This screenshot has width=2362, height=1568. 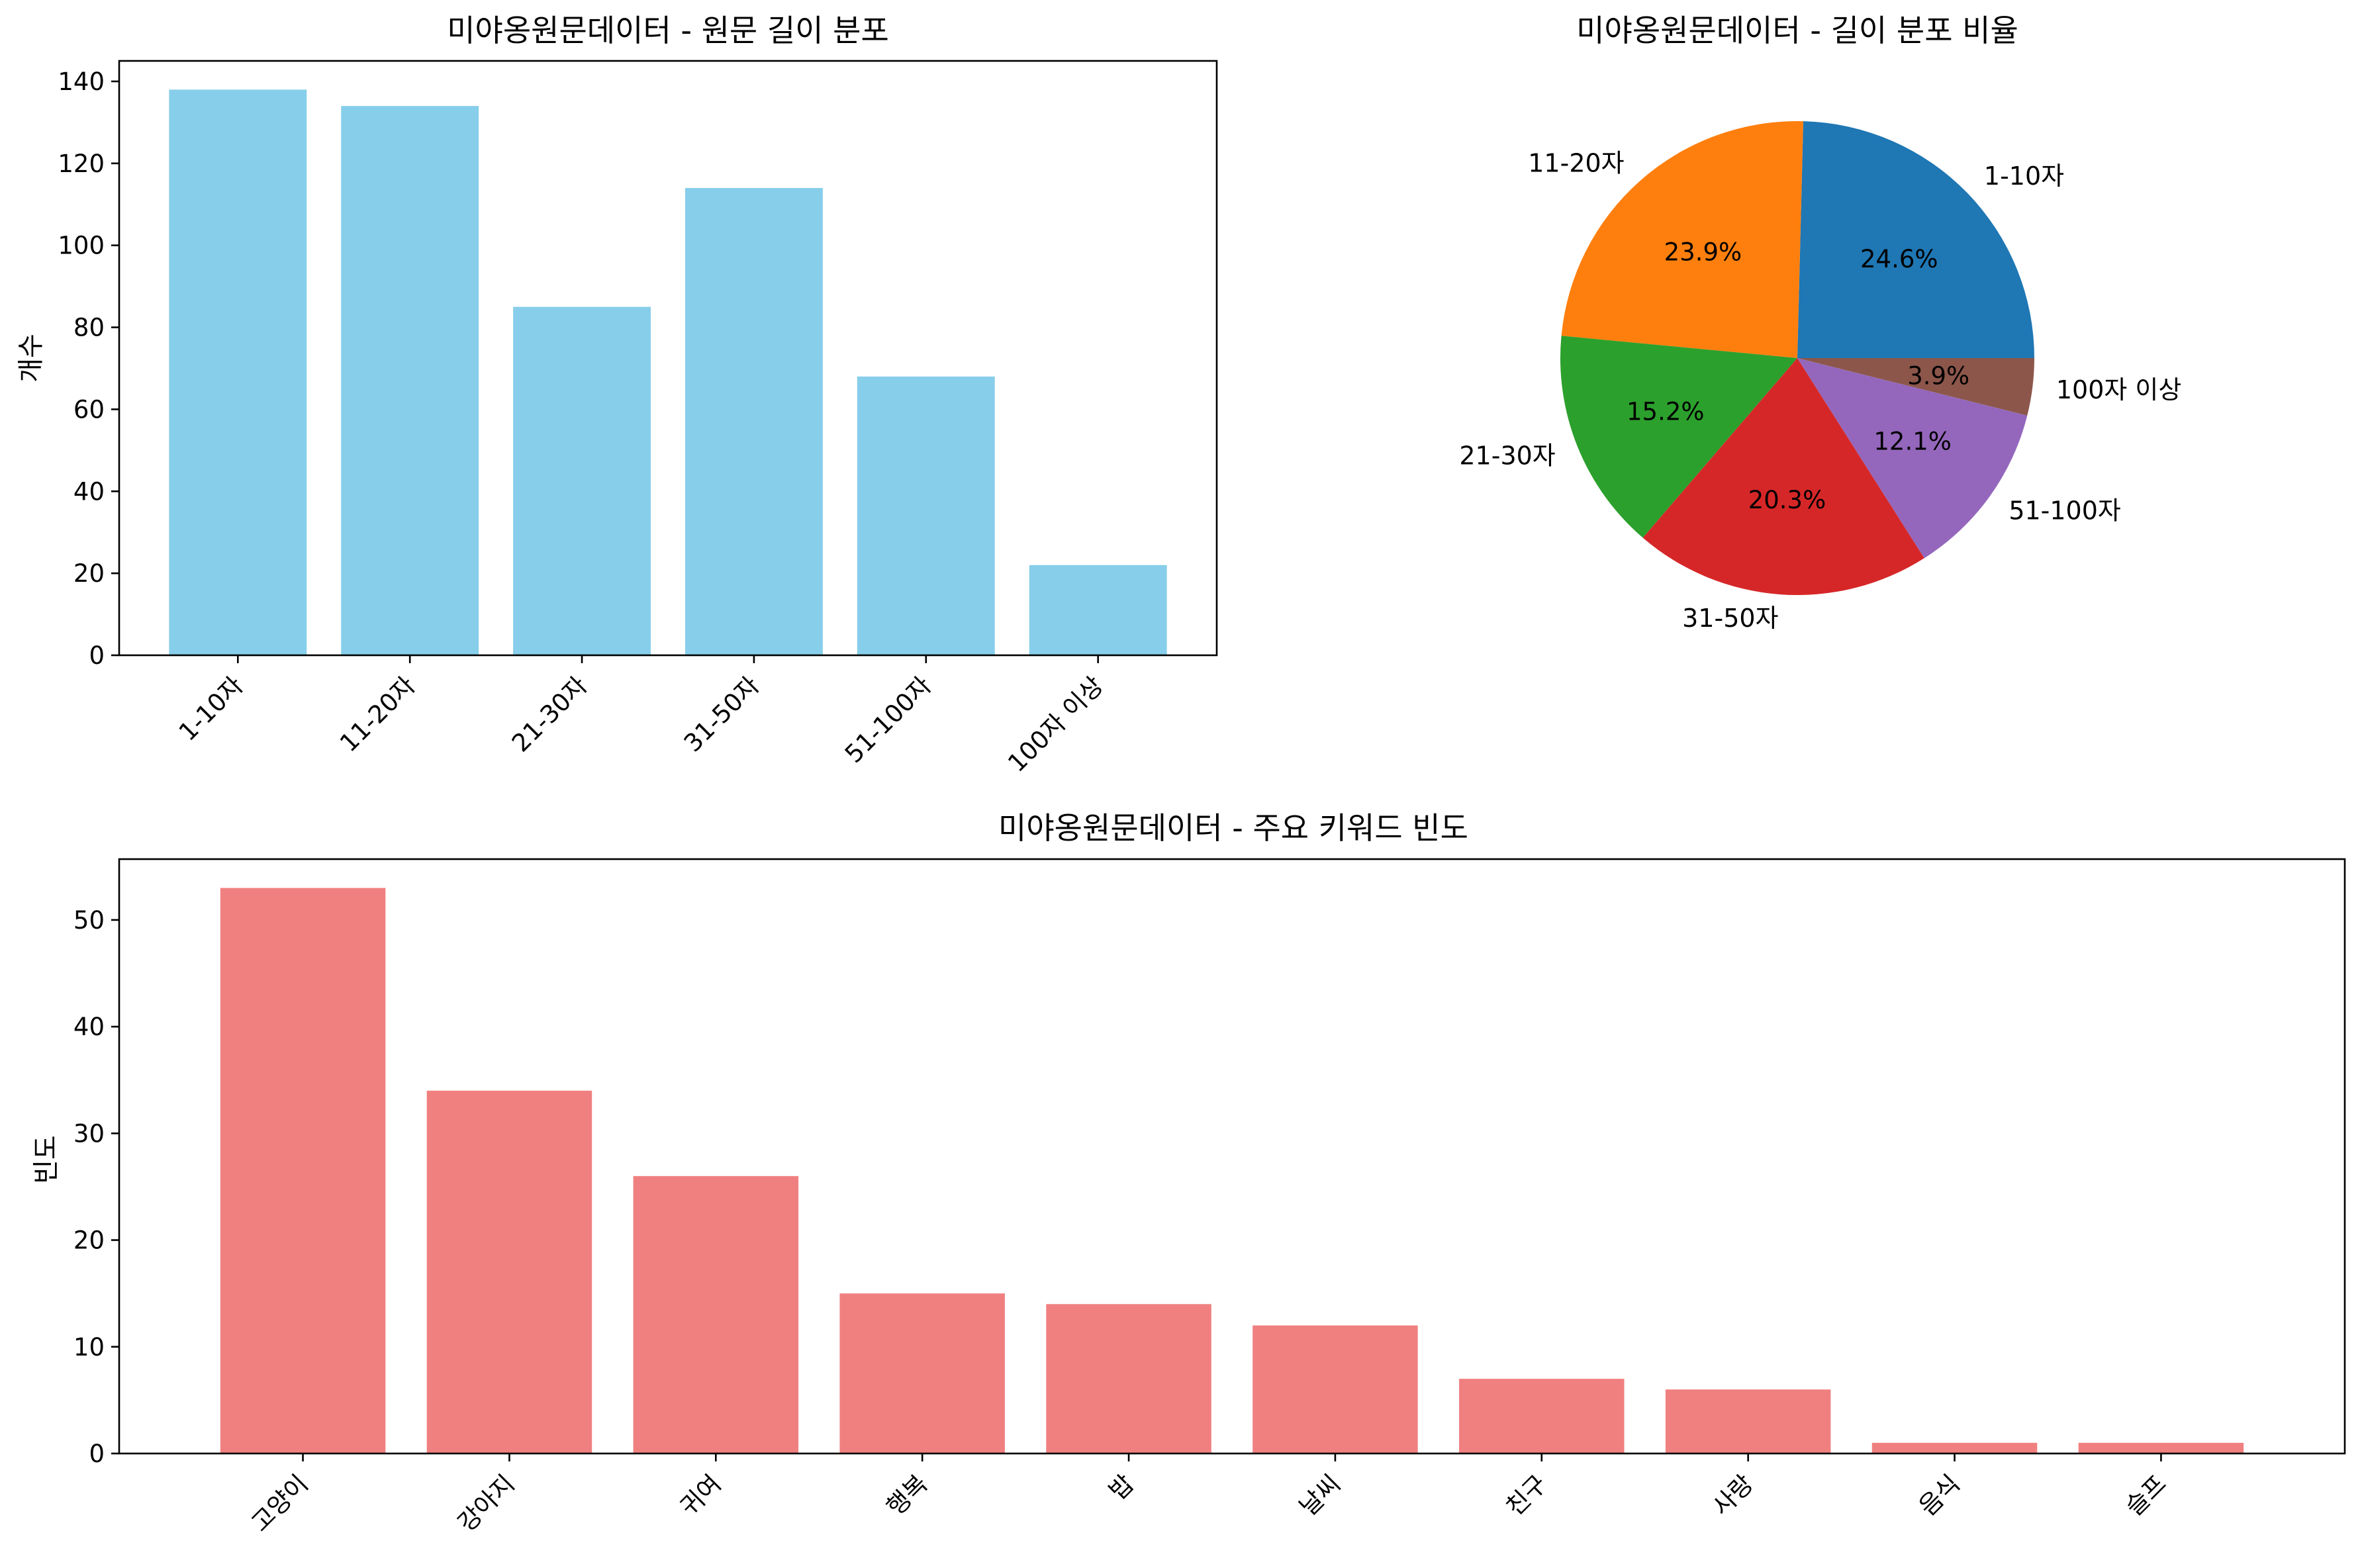 What do you see at coordinates (1787, 500) in the screenshot?
I see `pie-pct-label-3: 20.3%` at bounding box center [1787, 500].